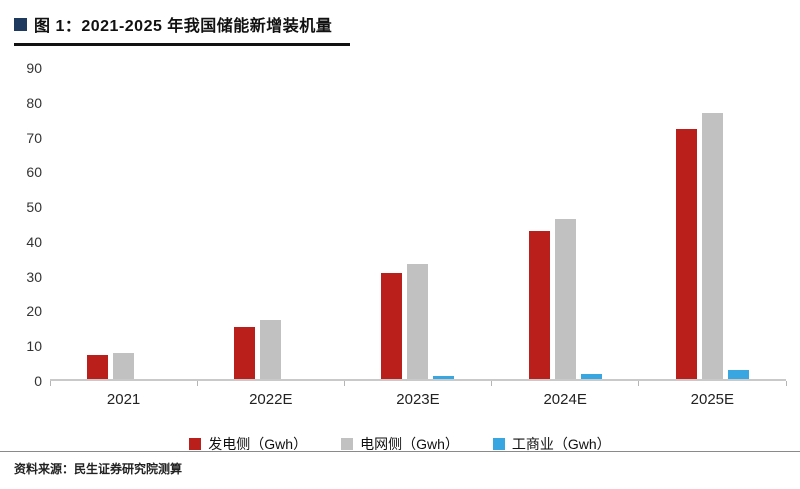 This screenshot has width=800, height=489. I want to click on legend-label: 发电侧（Gwh）, so click(258, 444).